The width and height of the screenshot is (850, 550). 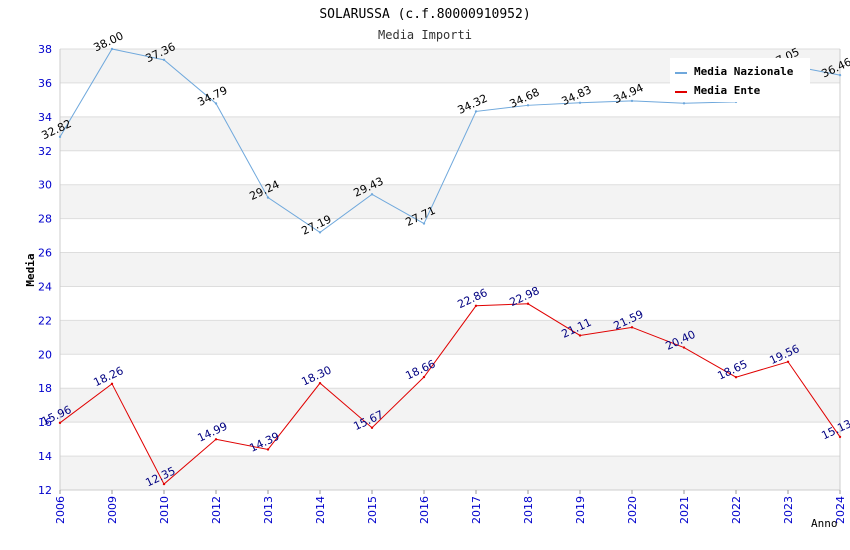 What do you see at coordinates (112, 510) in the screenshot?
I see `x-tick-label: 2009` at bounding box center [112, 510].